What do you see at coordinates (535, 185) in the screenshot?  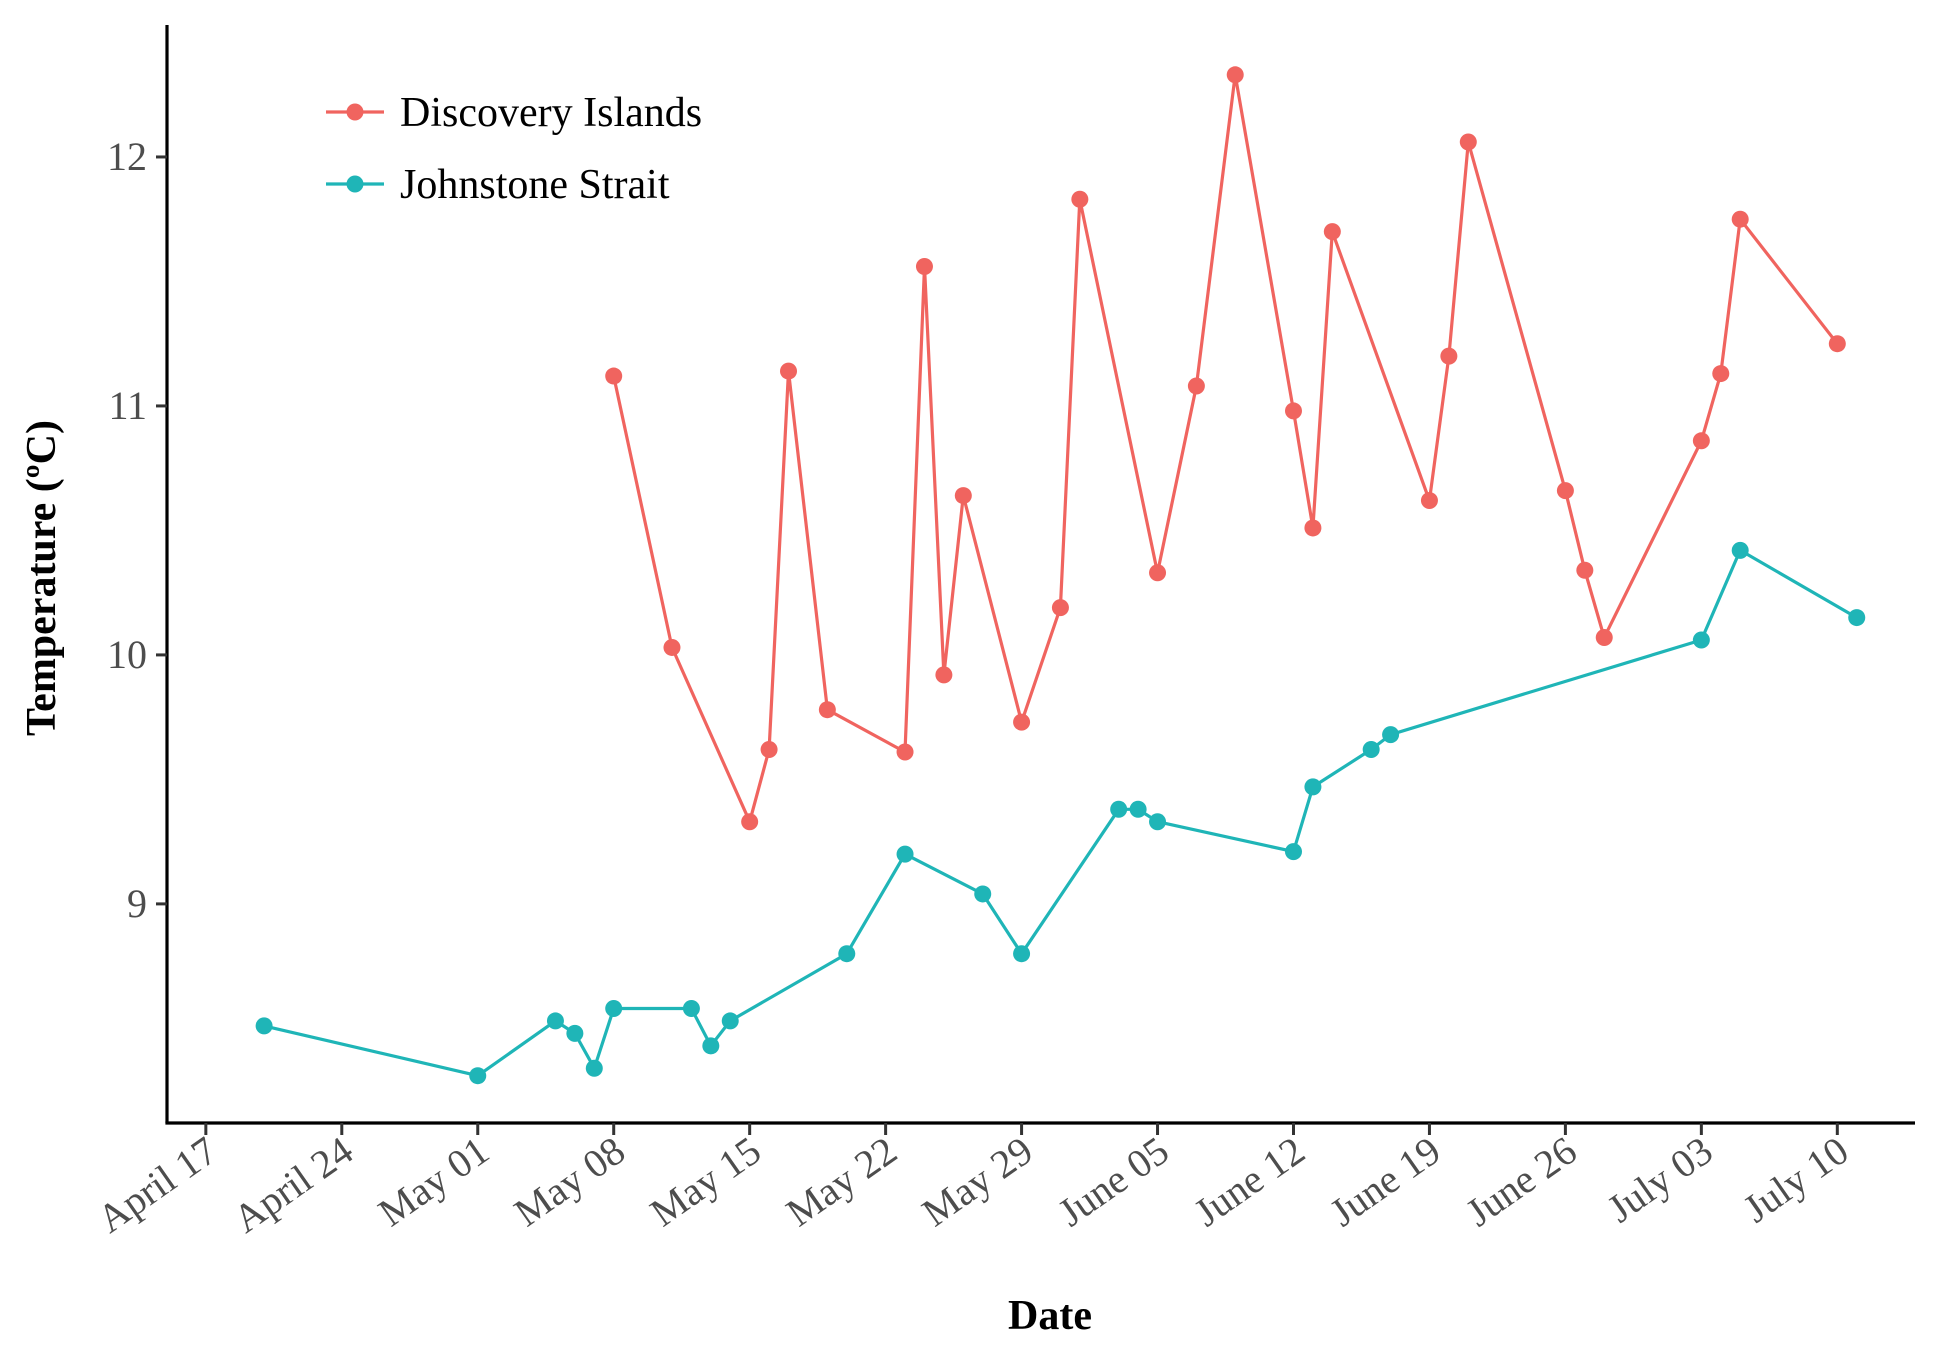 I see `legend-label: Johnstone Strait` at bounding box center [535, 185].